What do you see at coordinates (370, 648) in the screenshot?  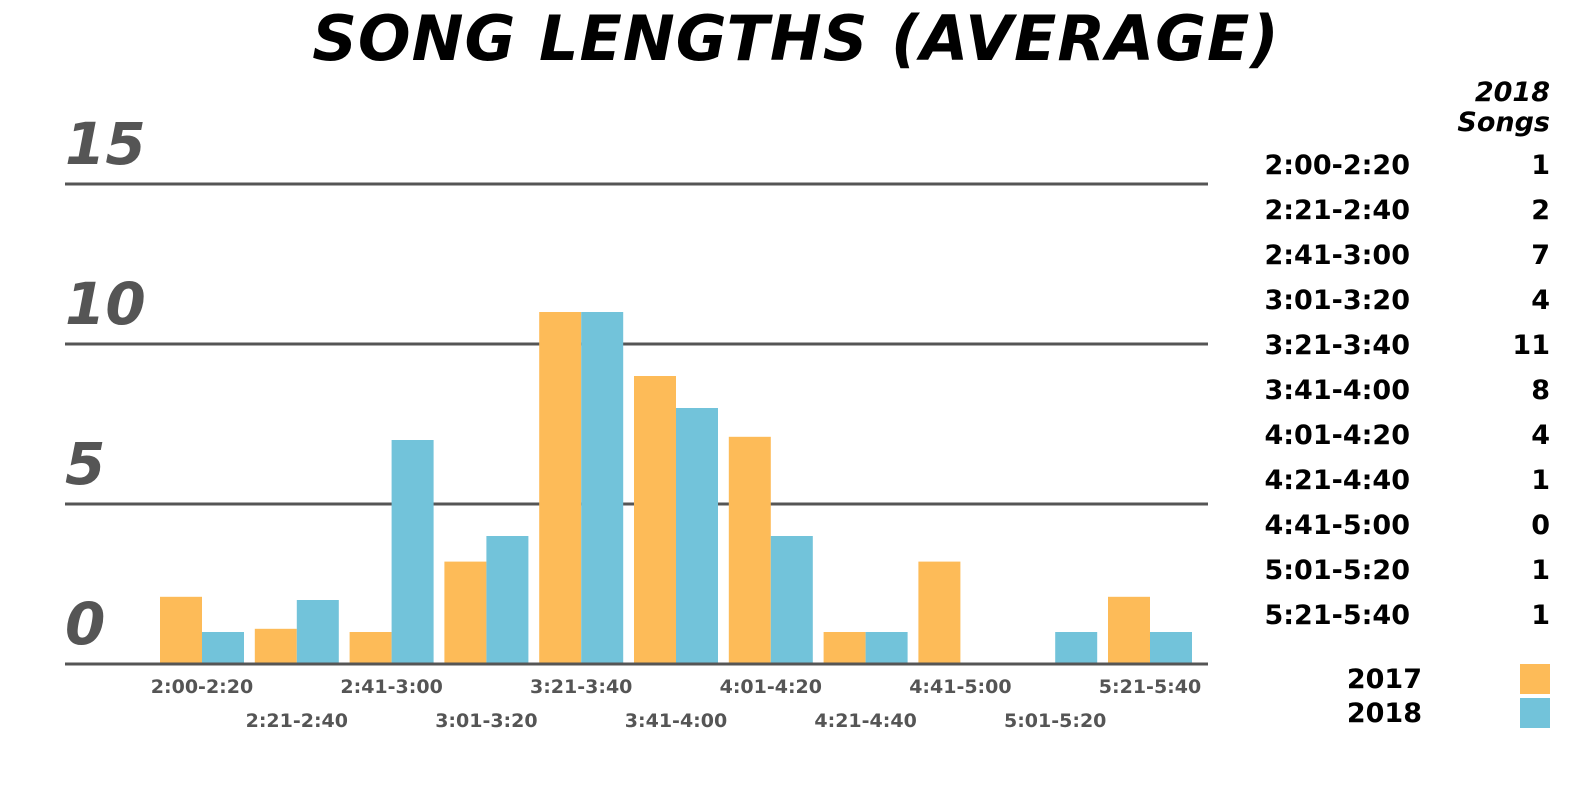 I see `bar-2017-2:41-3:00` at bounding box center [370, 648].